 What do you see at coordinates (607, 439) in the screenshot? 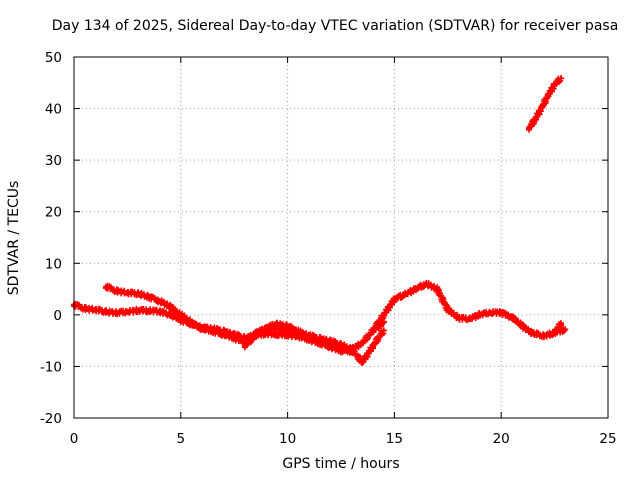
I see `x-tick-label: 25` at bounding box center [607, 439].